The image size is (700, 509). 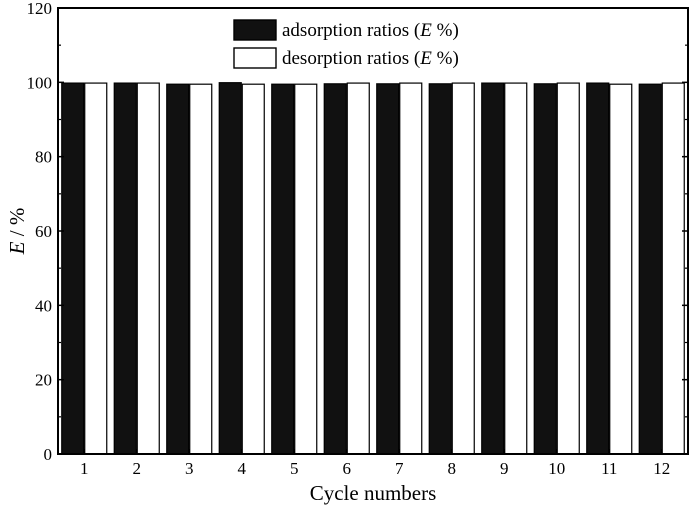 I want to click on x-tick-label: 8, so click(x=452, y=468).